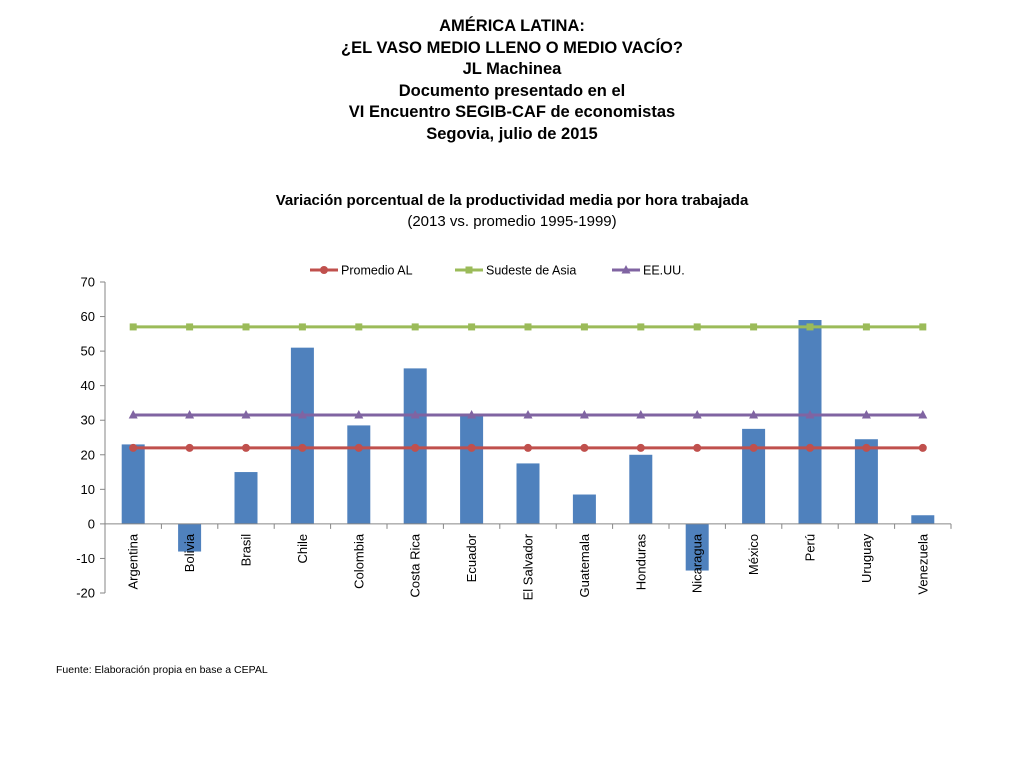 The height and width of the screenshot is (768, 1024). Describe the element at coordinates (664, 271) in the screenshot. I see `legend-label: EE.UU.` at that location.